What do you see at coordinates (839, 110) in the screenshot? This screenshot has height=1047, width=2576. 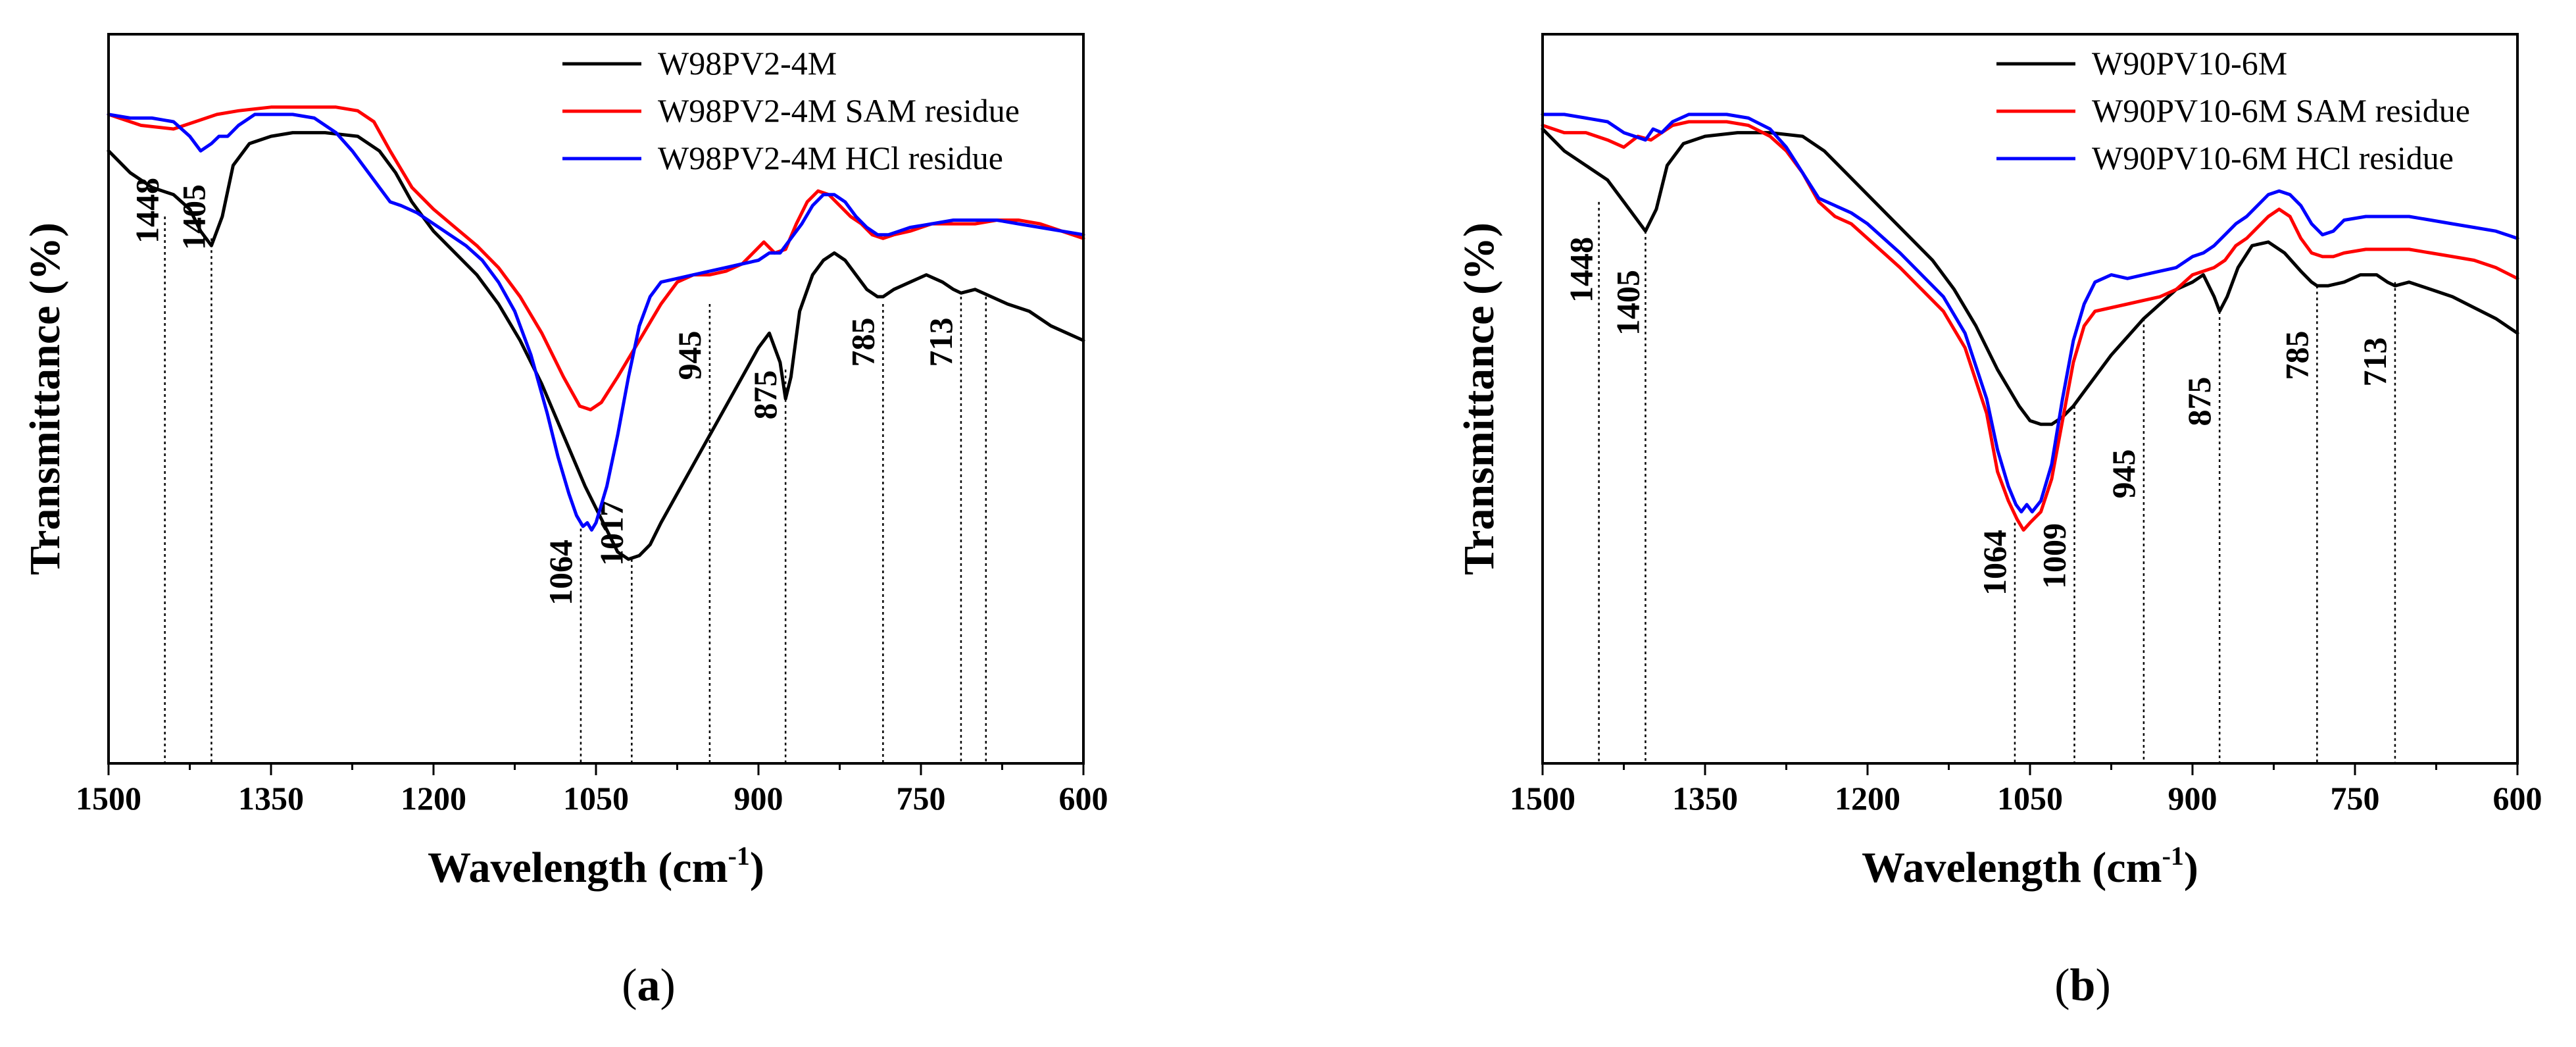 I see `legend-label: W98PV2-4M SAM residue` at bounding box center [839, 110].